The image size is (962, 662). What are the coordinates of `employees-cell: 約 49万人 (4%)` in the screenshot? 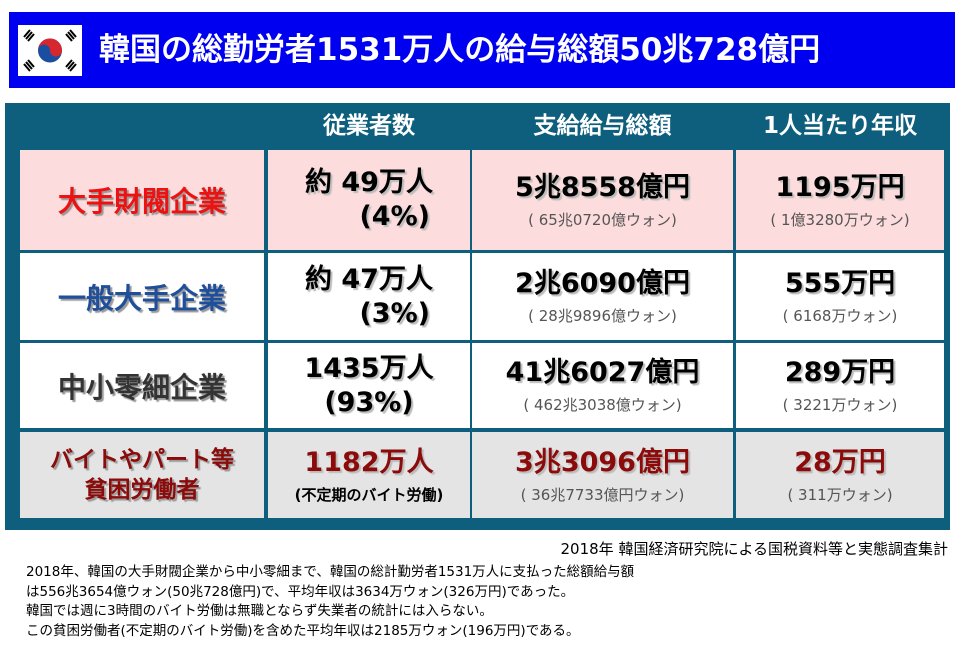 It's located at (369, 200).